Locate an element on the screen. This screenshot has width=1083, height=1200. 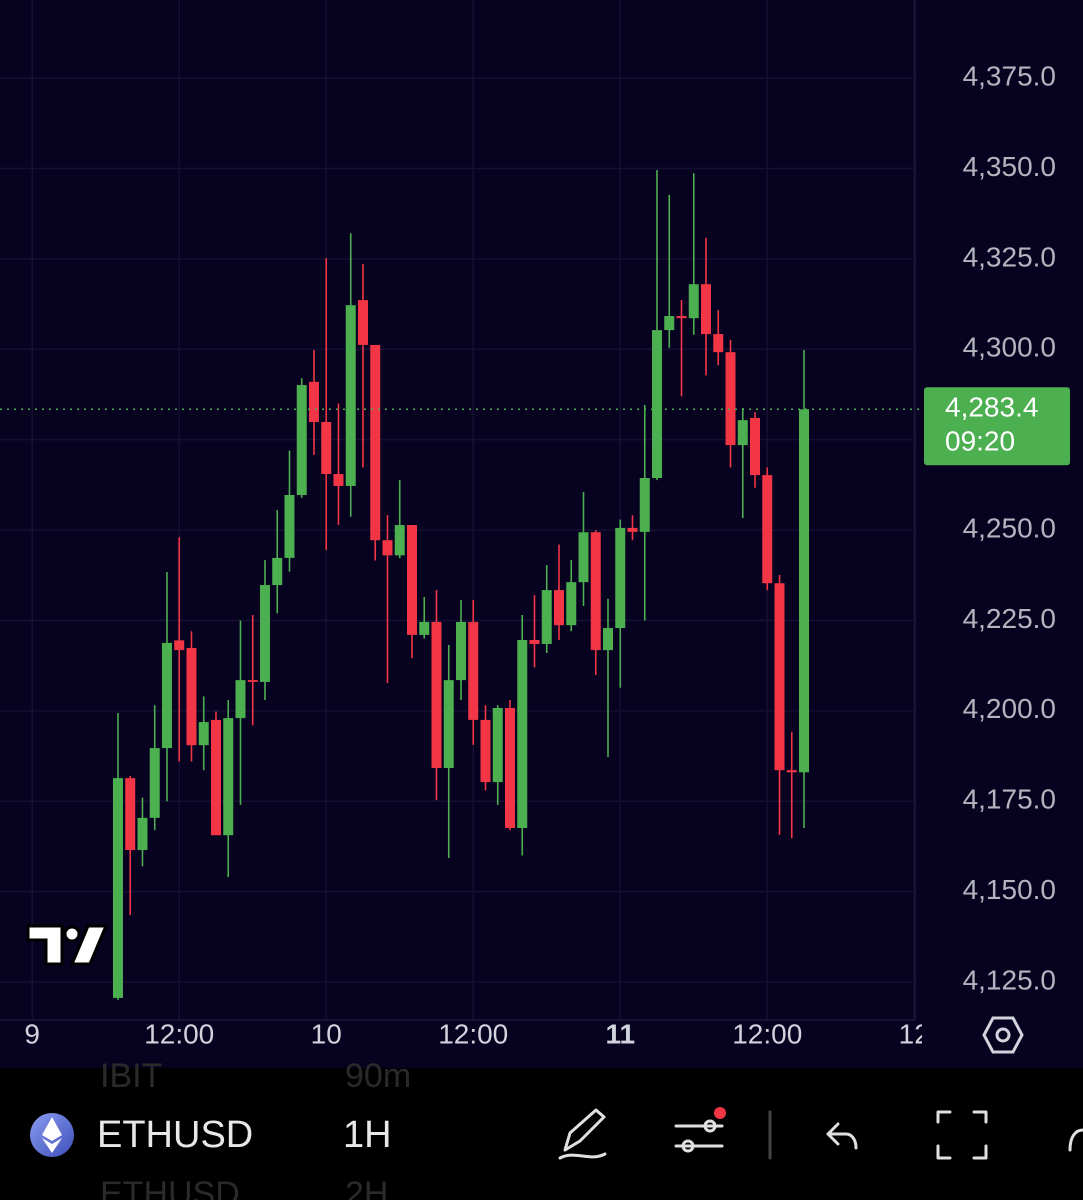
x-tick-label: 12 is located at coordinates (914, 1033).